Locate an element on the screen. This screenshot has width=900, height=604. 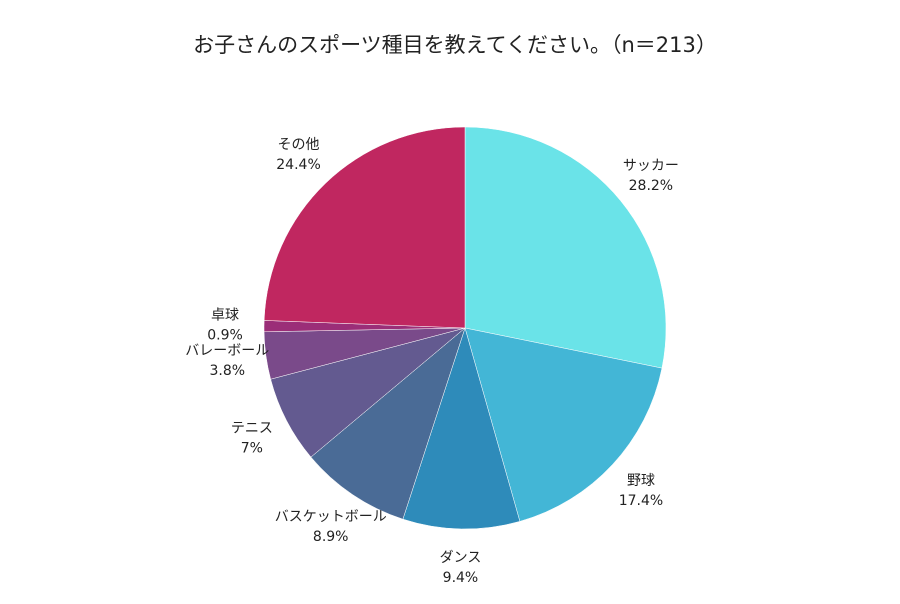
slice-value-label: 8.9% is located at coordinates (331, 537).